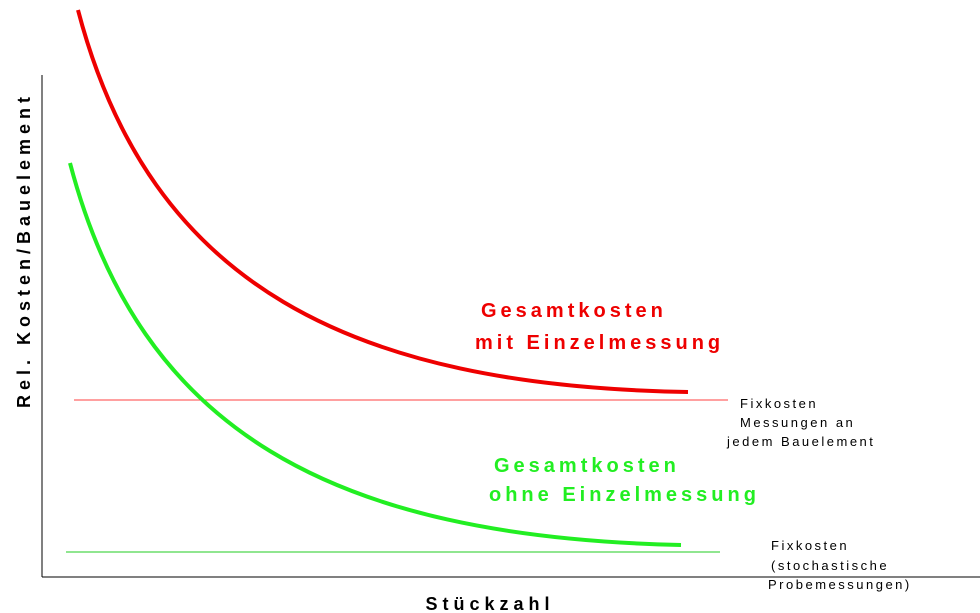 Image resolution: width=980 pixels, height=613 pixels. I want to click on curve-label: mit Einzelmessung, so click(599, 343).